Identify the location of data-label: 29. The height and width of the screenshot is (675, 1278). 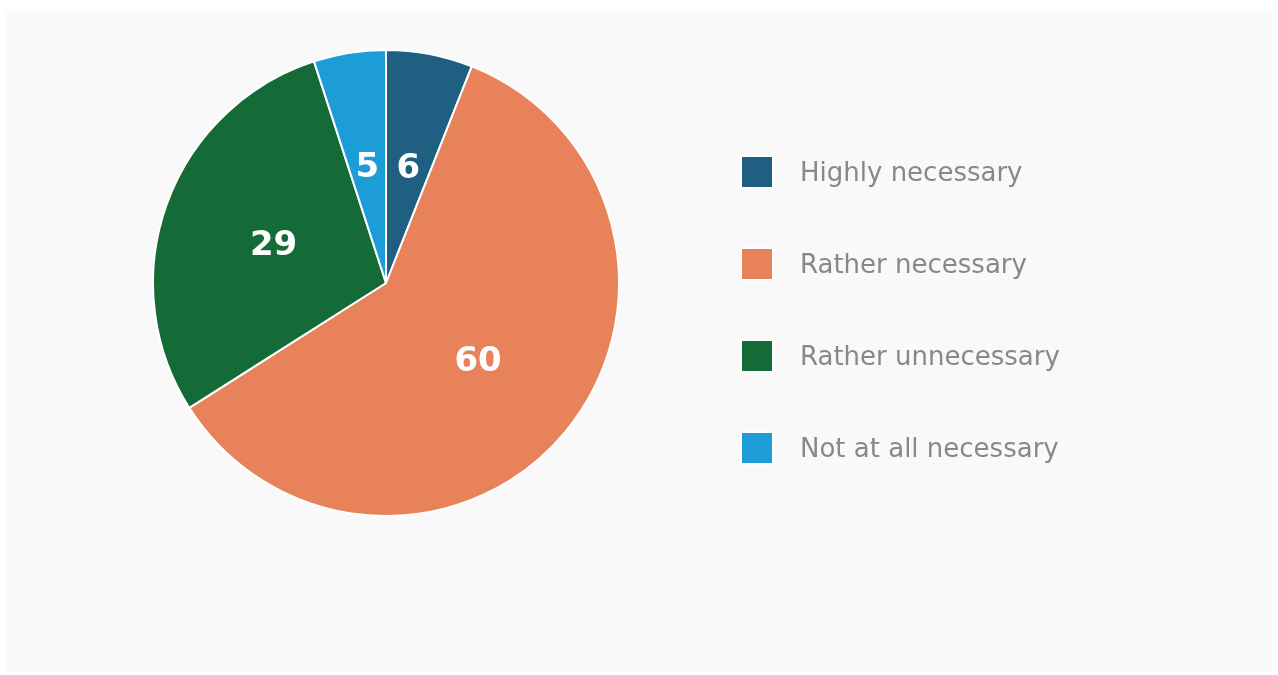
(273, 242).